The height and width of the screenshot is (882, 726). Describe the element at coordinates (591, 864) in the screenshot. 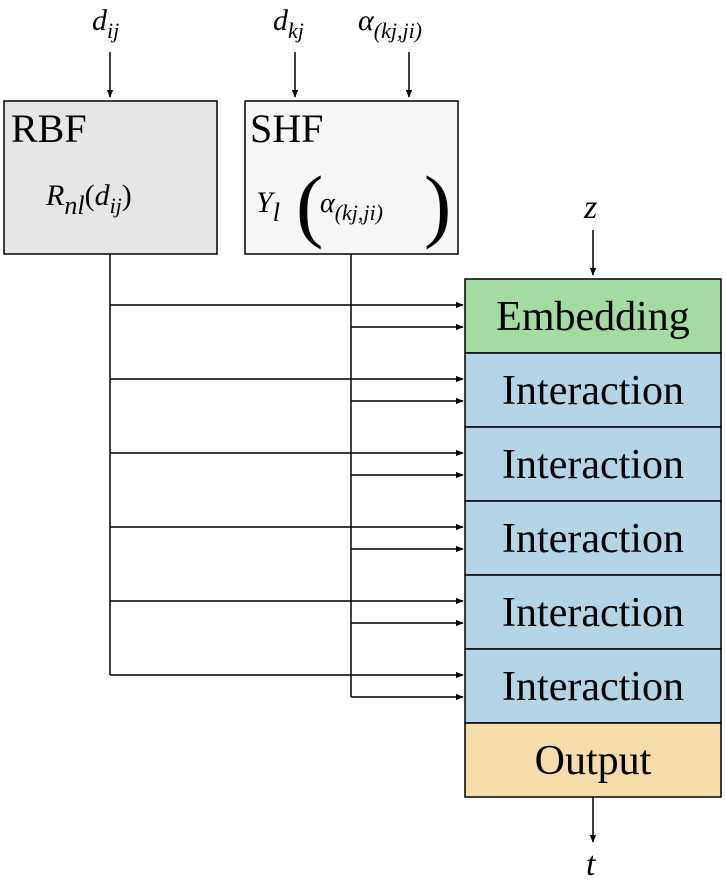

I see `output-t: t` at that location.